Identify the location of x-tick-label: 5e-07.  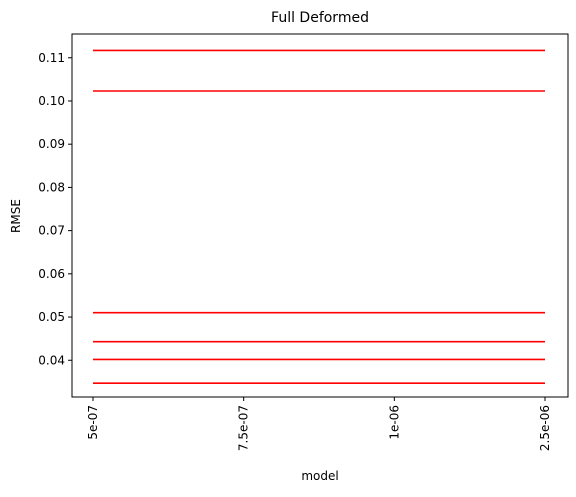
(93, 422).